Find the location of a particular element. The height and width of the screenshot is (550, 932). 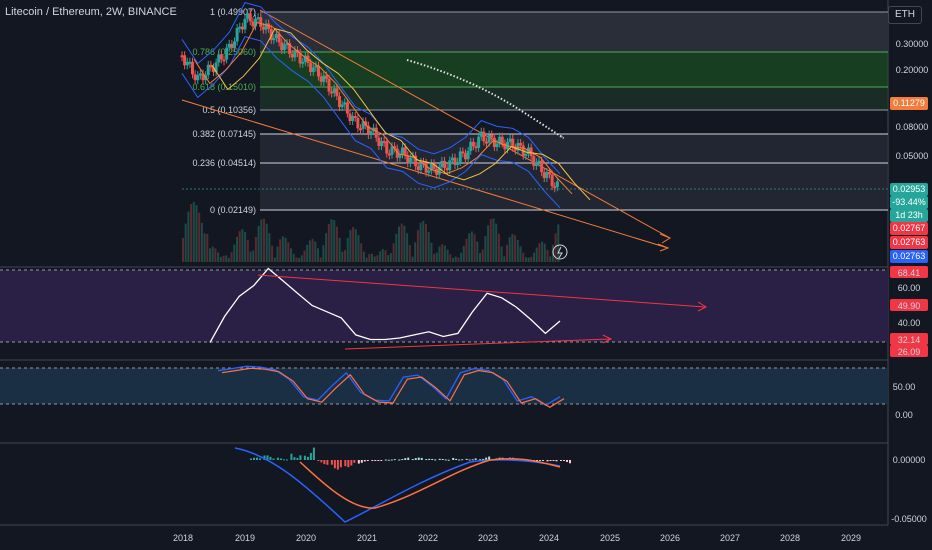

alert-icon is located at coordinates (560, 252).